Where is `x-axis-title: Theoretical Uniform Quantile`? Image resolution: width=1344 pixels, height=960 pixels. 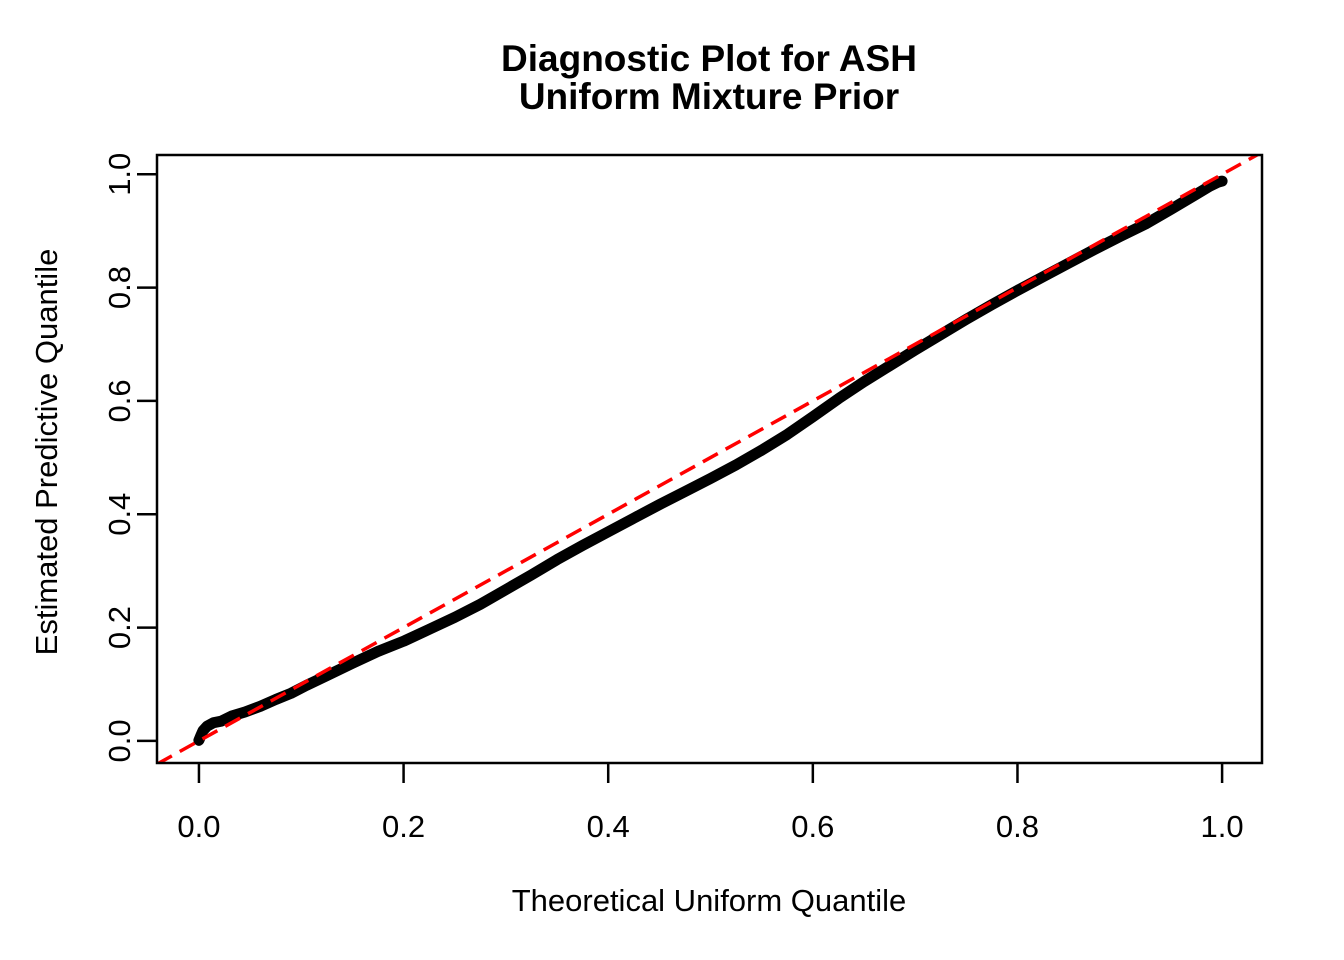
x-axis-title: Theoretical Uniform Quantile is located at coordinates (709, 900).